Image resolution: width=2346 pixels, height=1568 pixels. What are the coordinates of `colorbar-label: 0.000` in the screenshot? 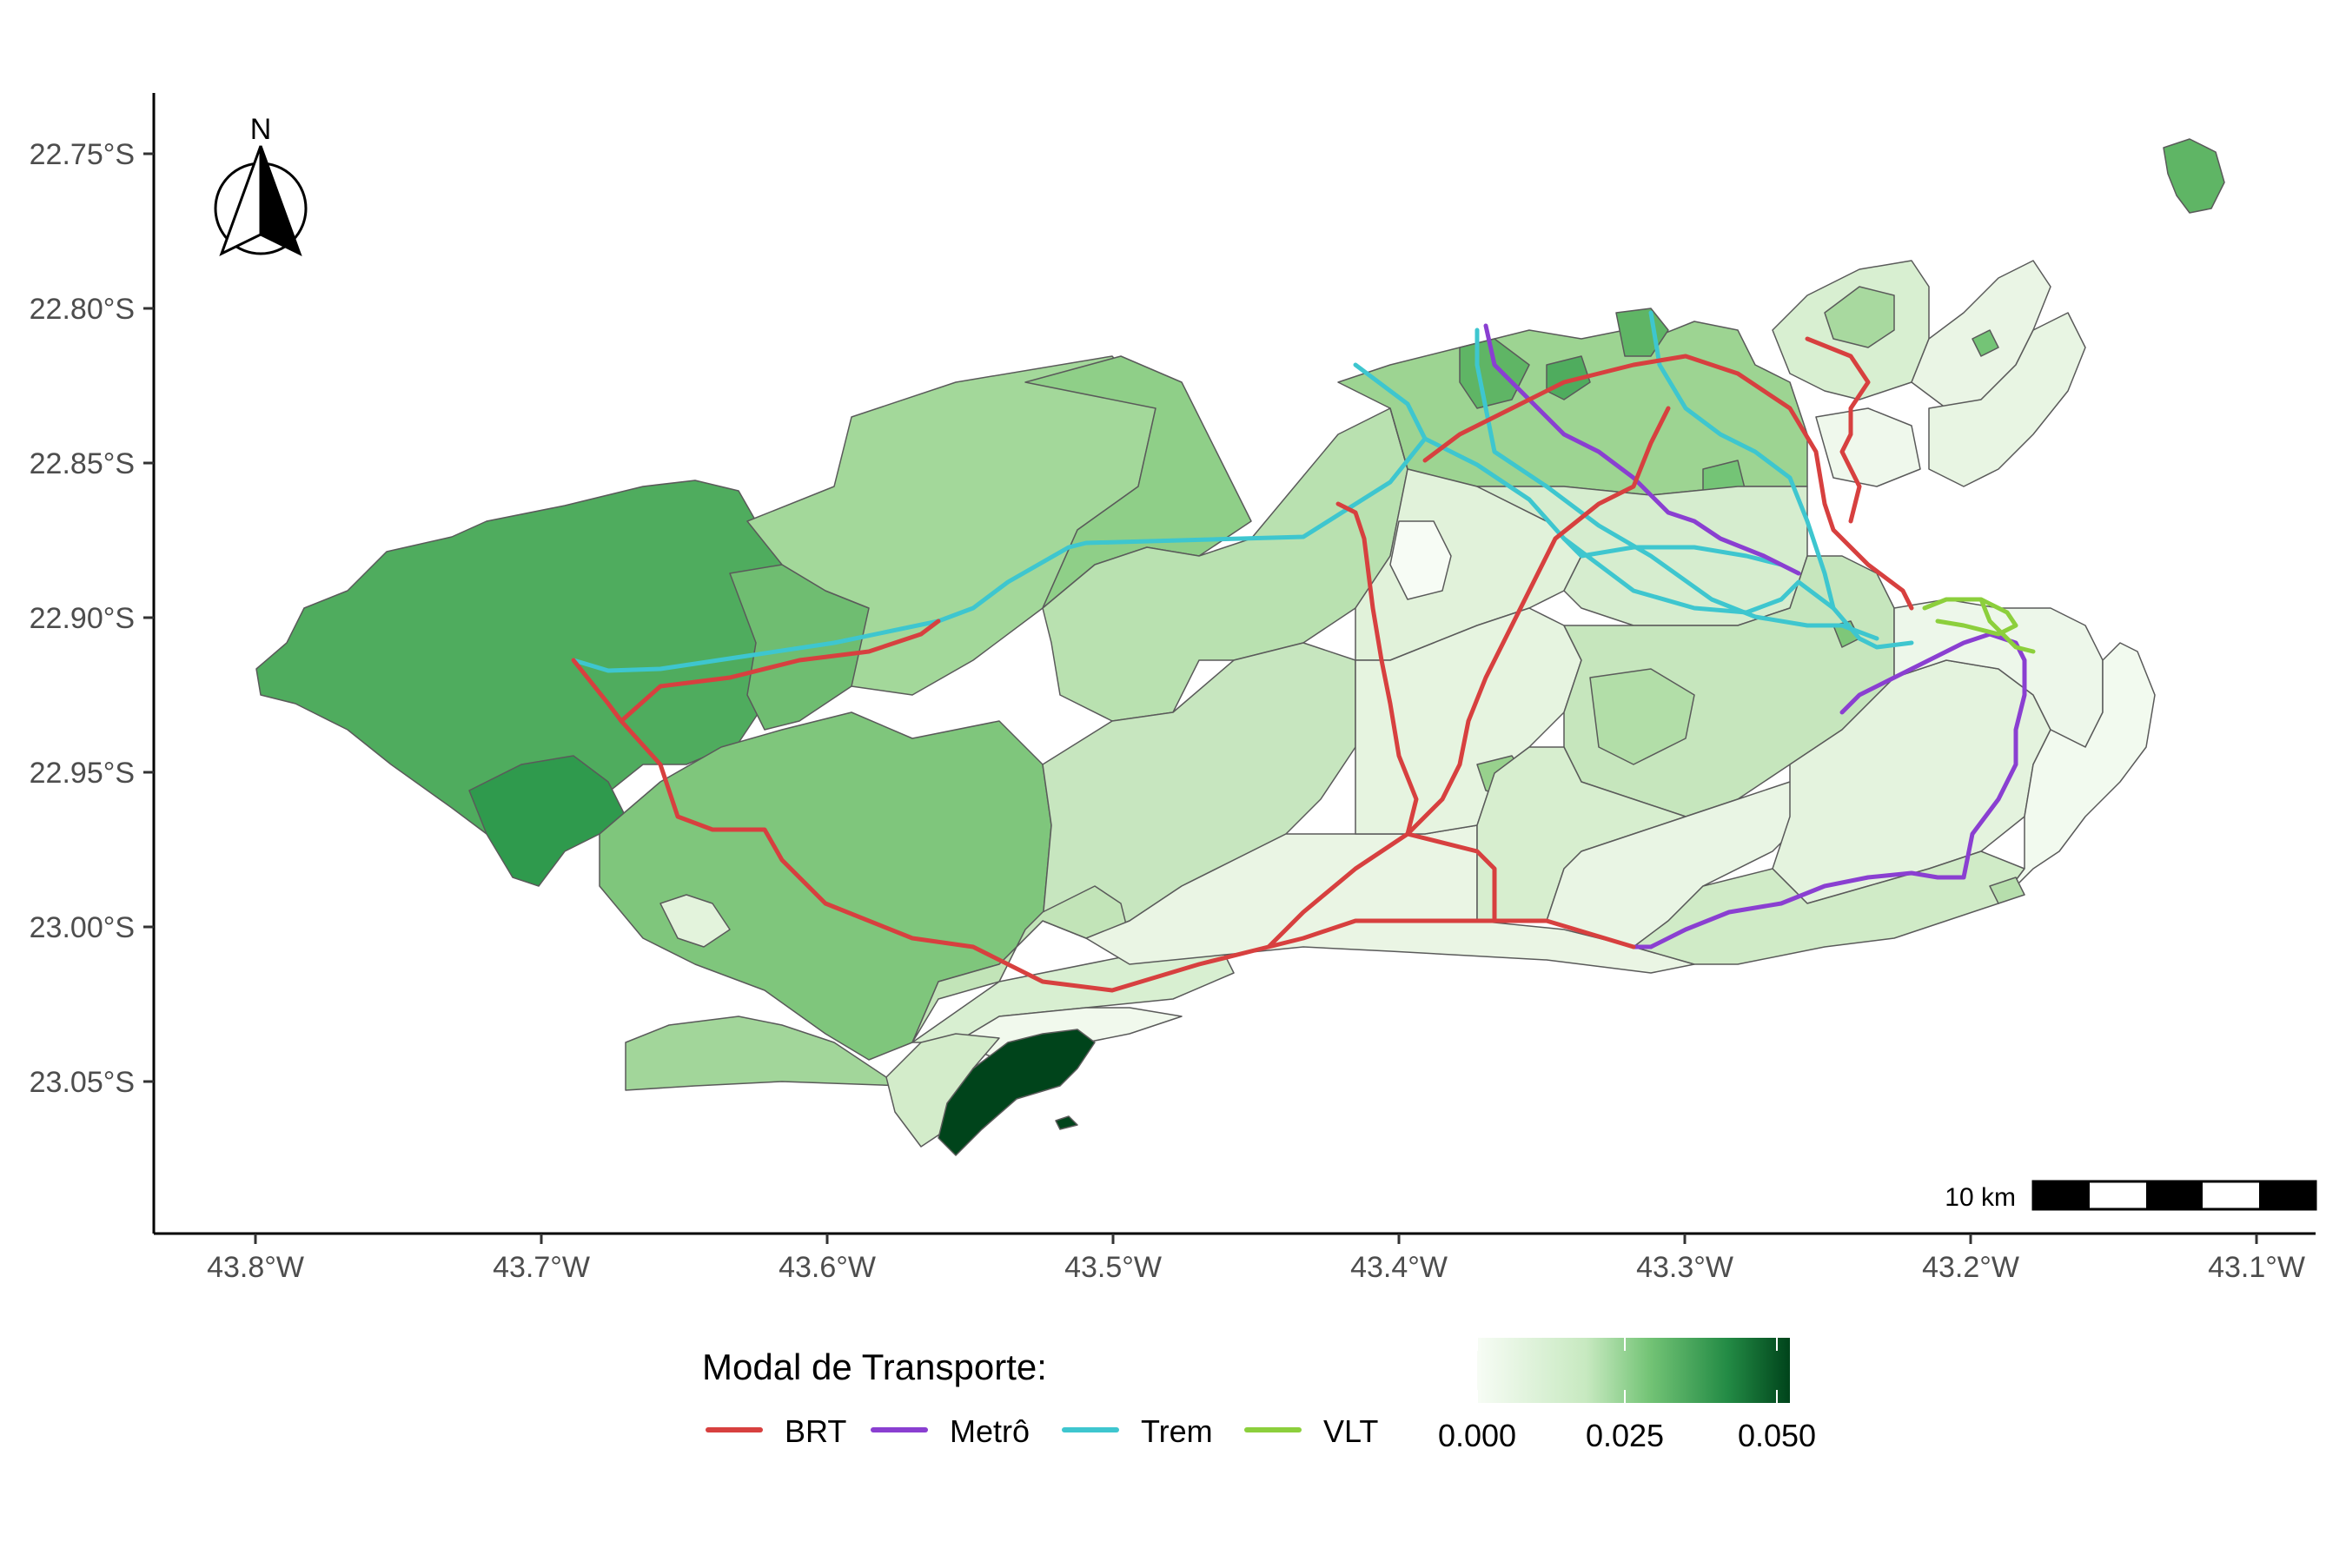 It's located at (1477, 1435).